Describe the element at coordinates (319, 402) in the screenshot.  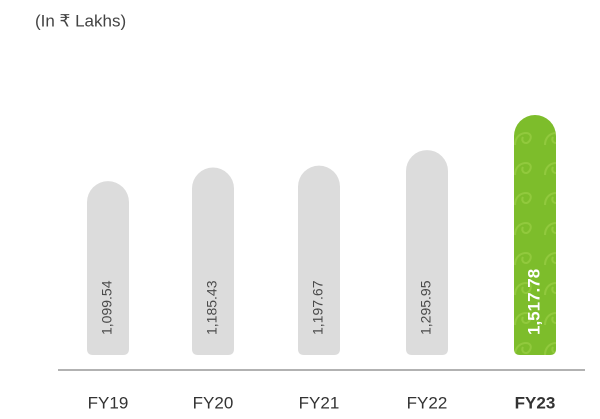
I see `x-tick-label: FY21` at that location.